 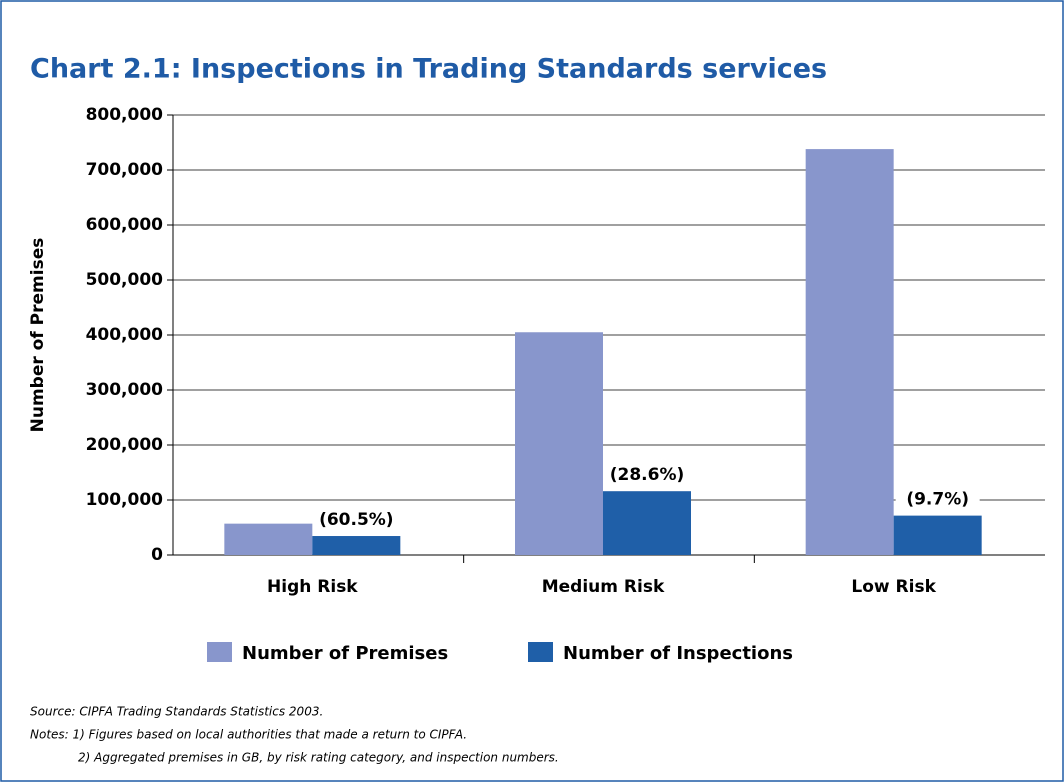 What do you see at coordinates (125, 390) in the screenshot?
I see `y-tick-label: 300,000` at bounding box center [125, 390].